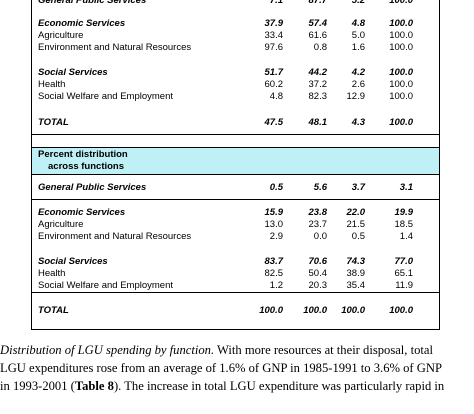  Describe the element at coordinates (83, 154) in the screenshot. I see `band-label-line1: Percent distribution` at that location.